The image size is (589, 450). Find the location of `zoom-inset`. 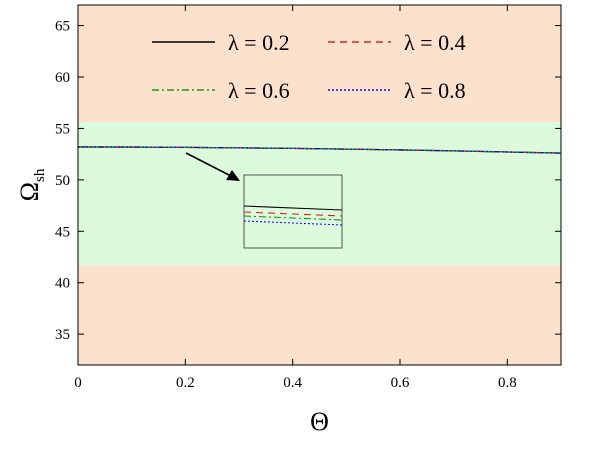

zoom-inset is located at coordinates (293, 211).